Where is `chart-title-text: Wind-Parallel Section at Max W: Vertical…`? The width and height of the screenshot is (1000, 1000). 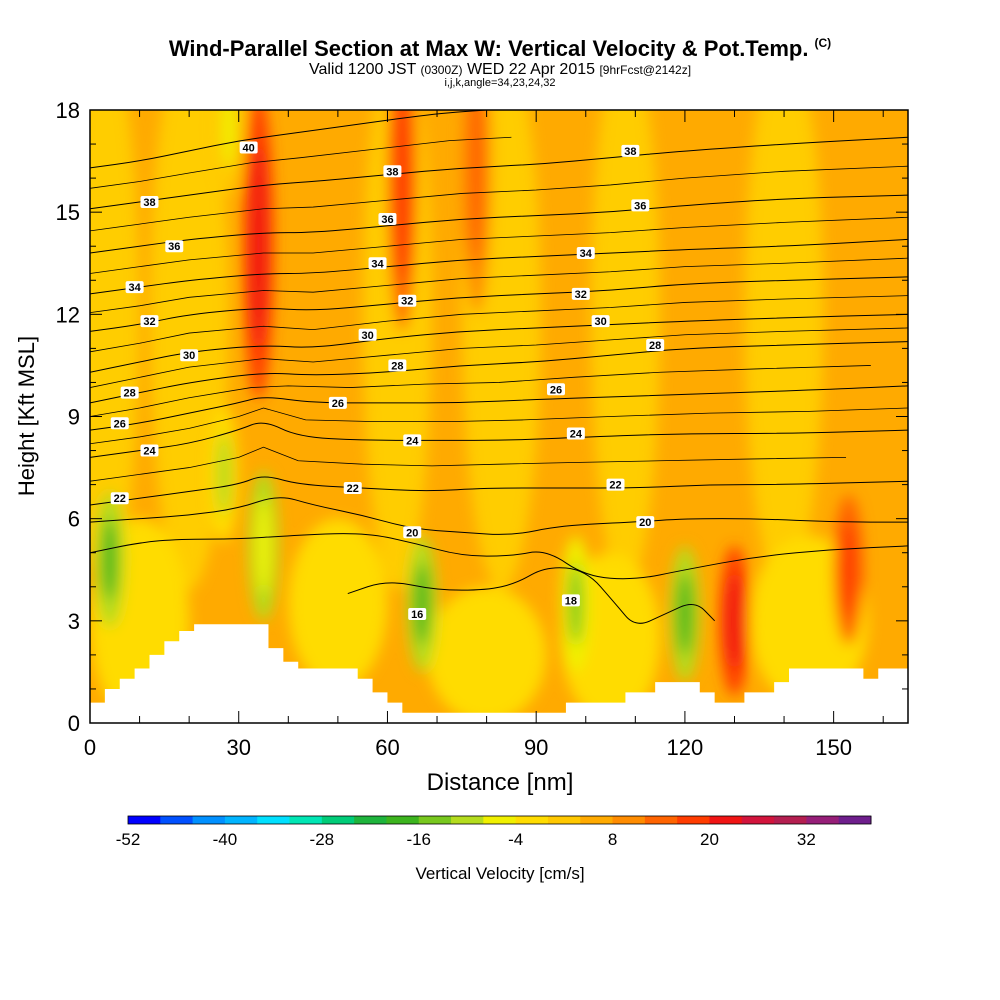
chart-title-text: Wind-Parallel Section at Max W: Vertical… is located at coordinates (488, 48).